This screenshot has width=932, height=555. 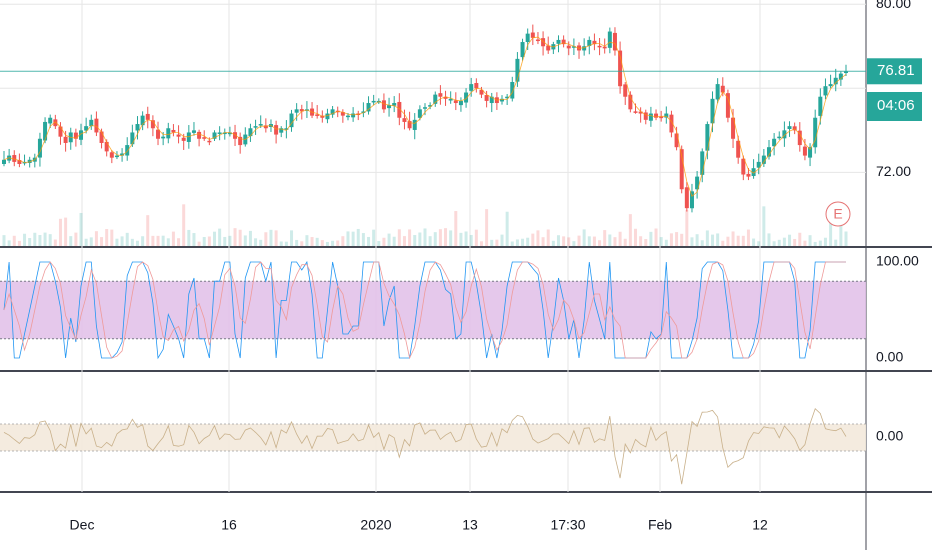 What do you see at coordinates (889, 357) in the screenshot?
I see `stochastic-axis-label: 0.00` at bounding box center [889, 357].